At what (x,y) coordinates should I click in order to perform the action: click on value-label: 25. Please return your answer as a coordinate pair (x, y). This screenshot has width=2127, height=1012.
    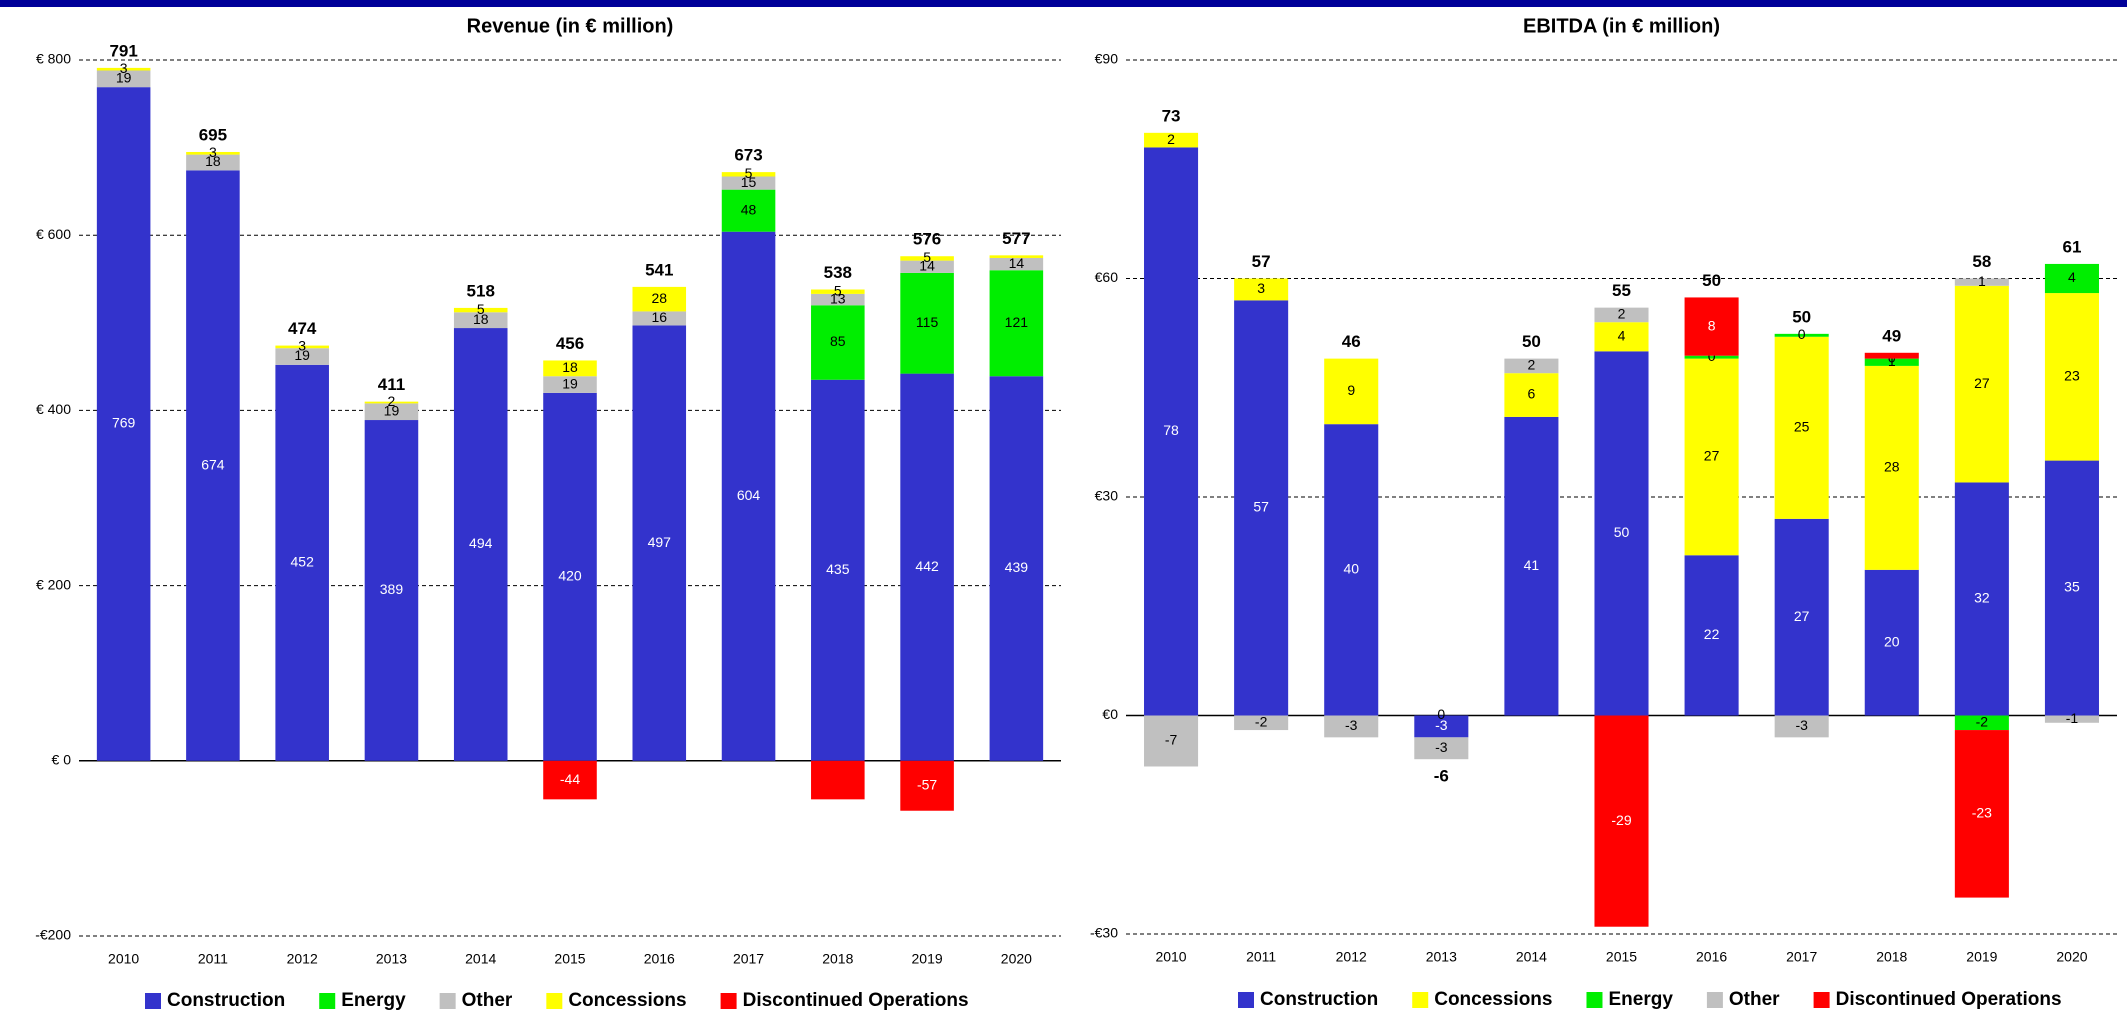
    Looking at the image, I should click on (1802, 427).